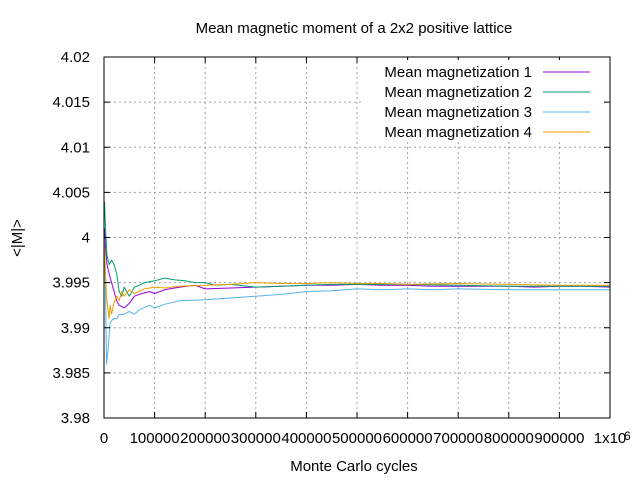 This screenshot has height=480, width=640. Describe the element at coordinates (627, 436) in the screenshot. I see `x-exponent-label: 6` at that location.